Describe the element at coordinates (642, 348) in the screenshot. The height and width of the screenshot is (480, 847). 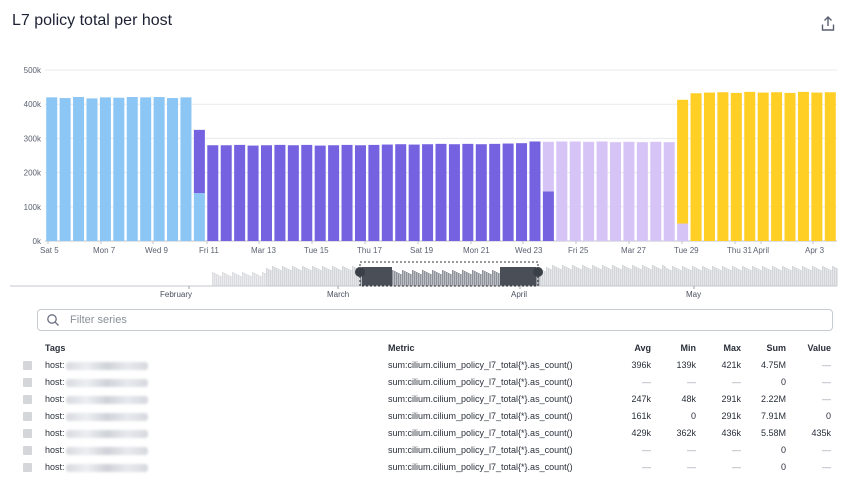
I see `header-avg: Avg` at that location.